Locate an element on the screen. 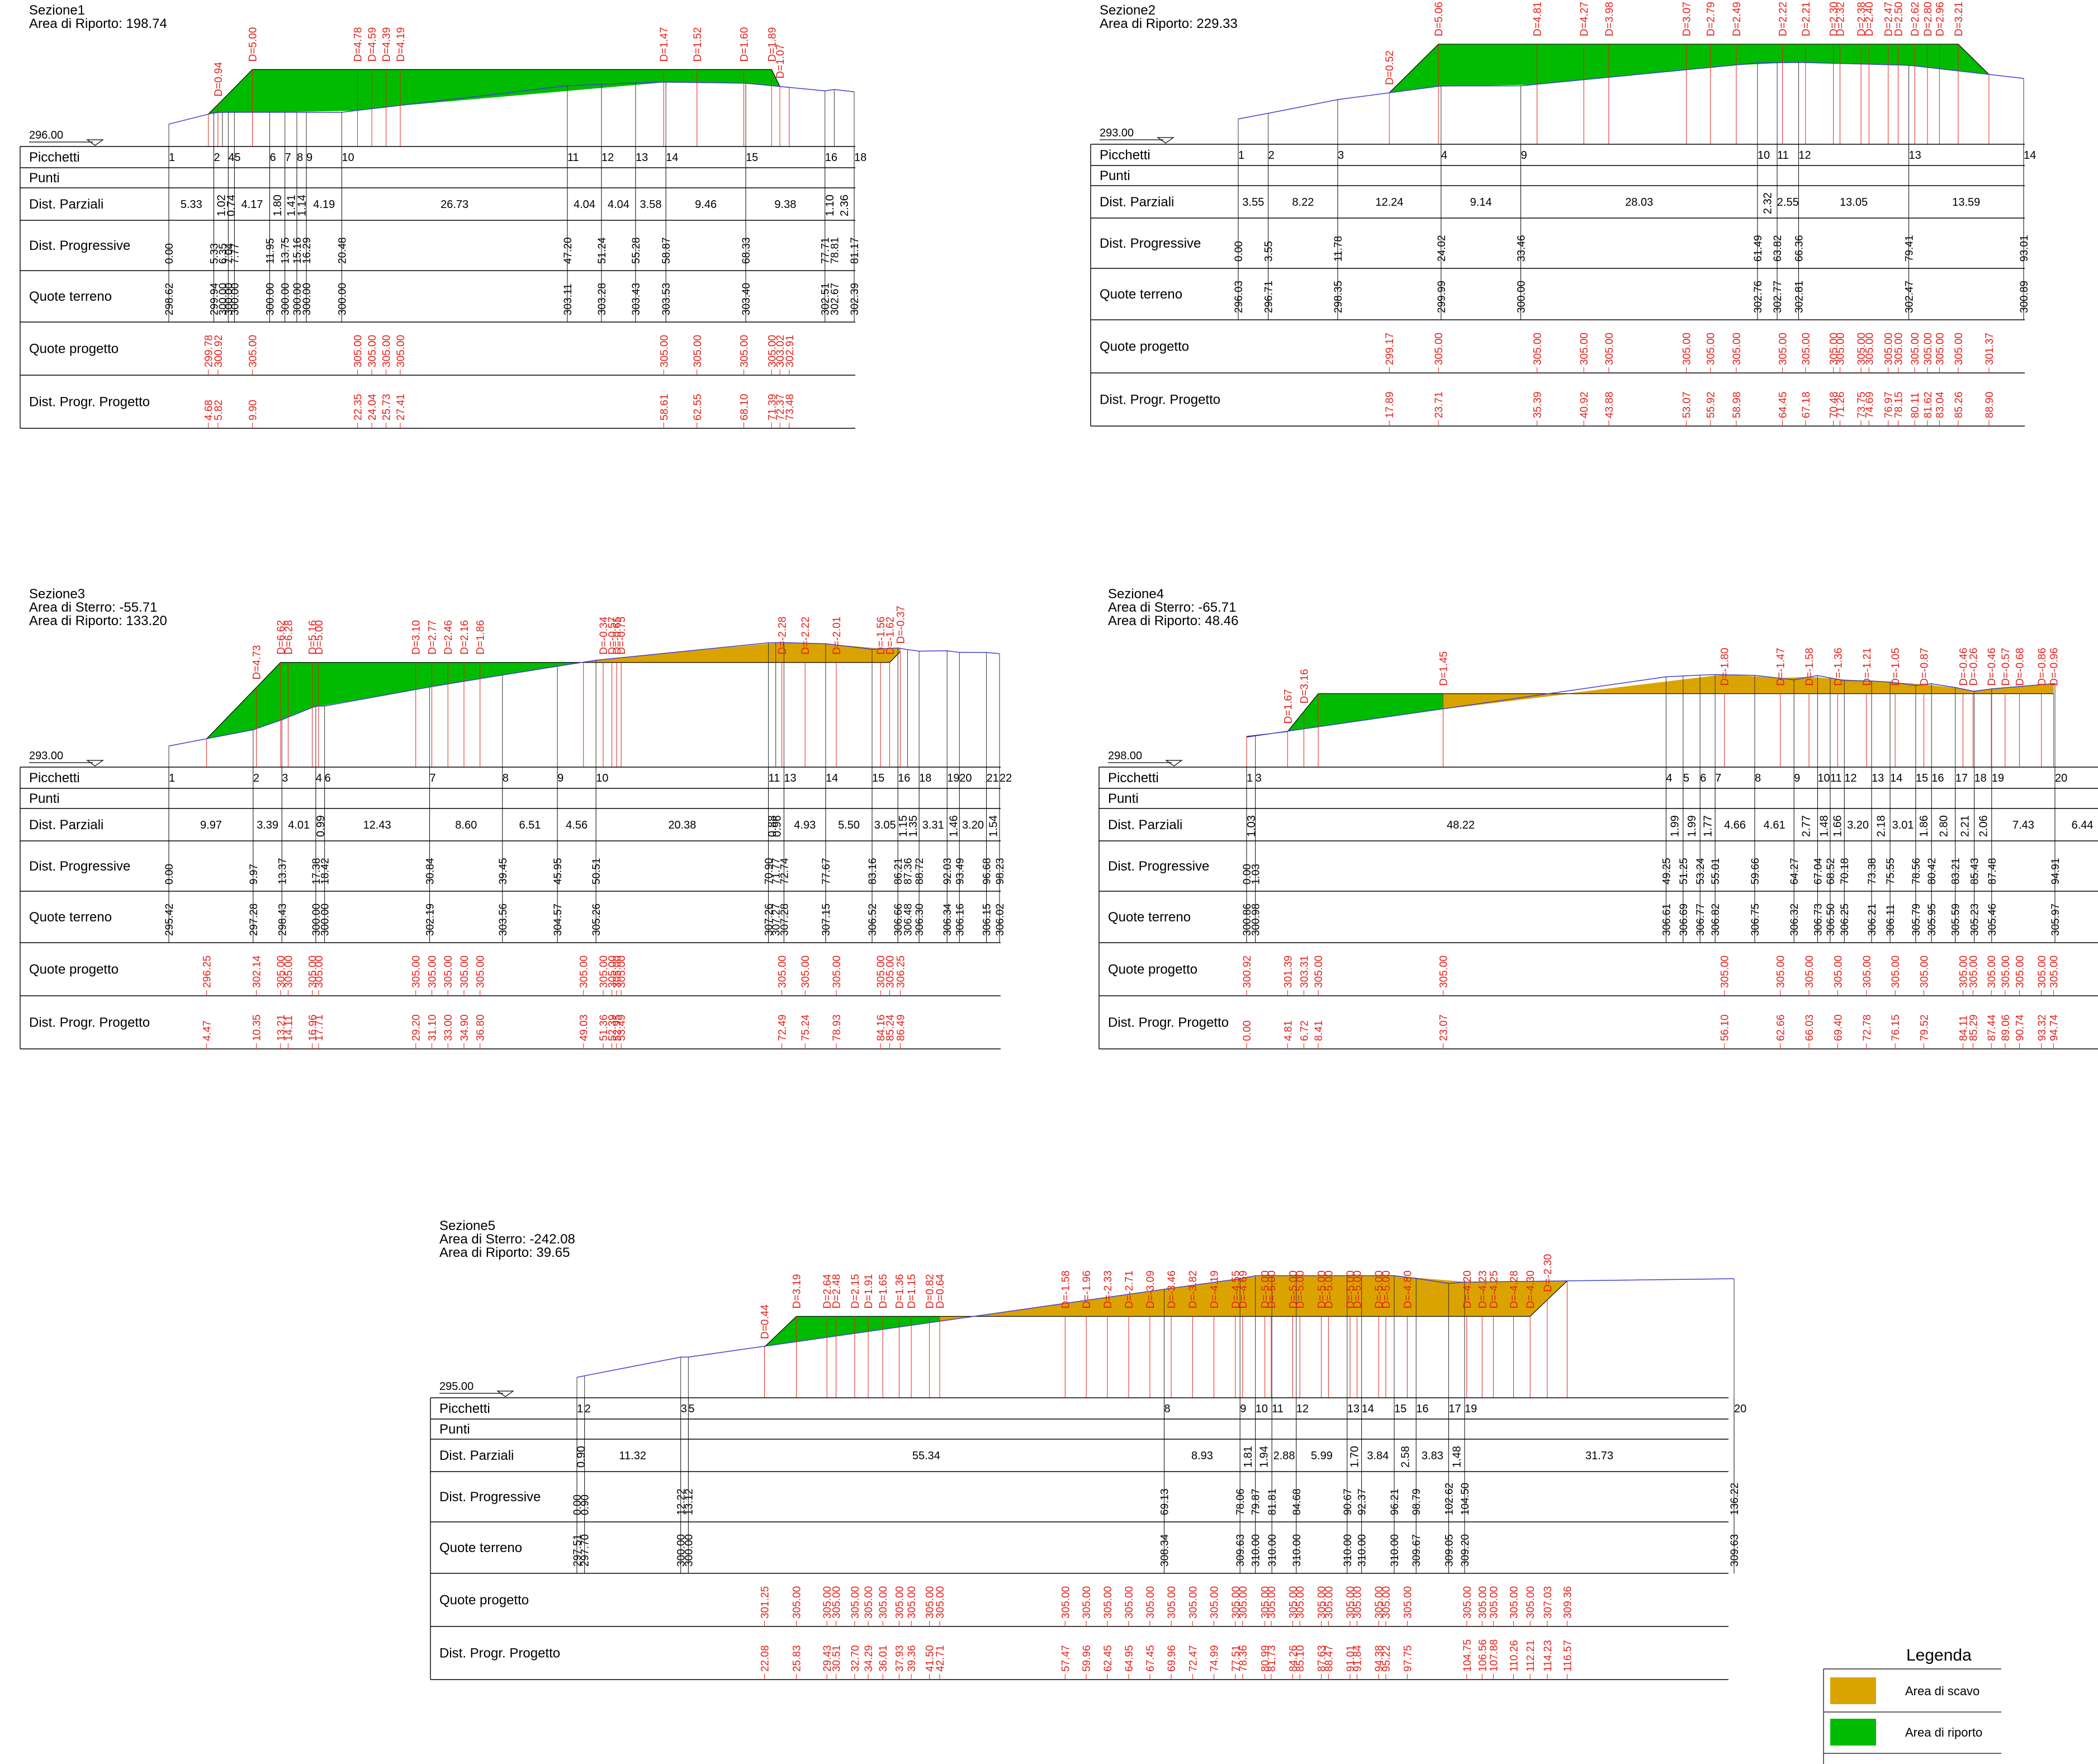 The height and width of the screenshot is (1764, 2098). section-area-label: Area di Sterro: -55.71 is located at coordinates (93, 607).